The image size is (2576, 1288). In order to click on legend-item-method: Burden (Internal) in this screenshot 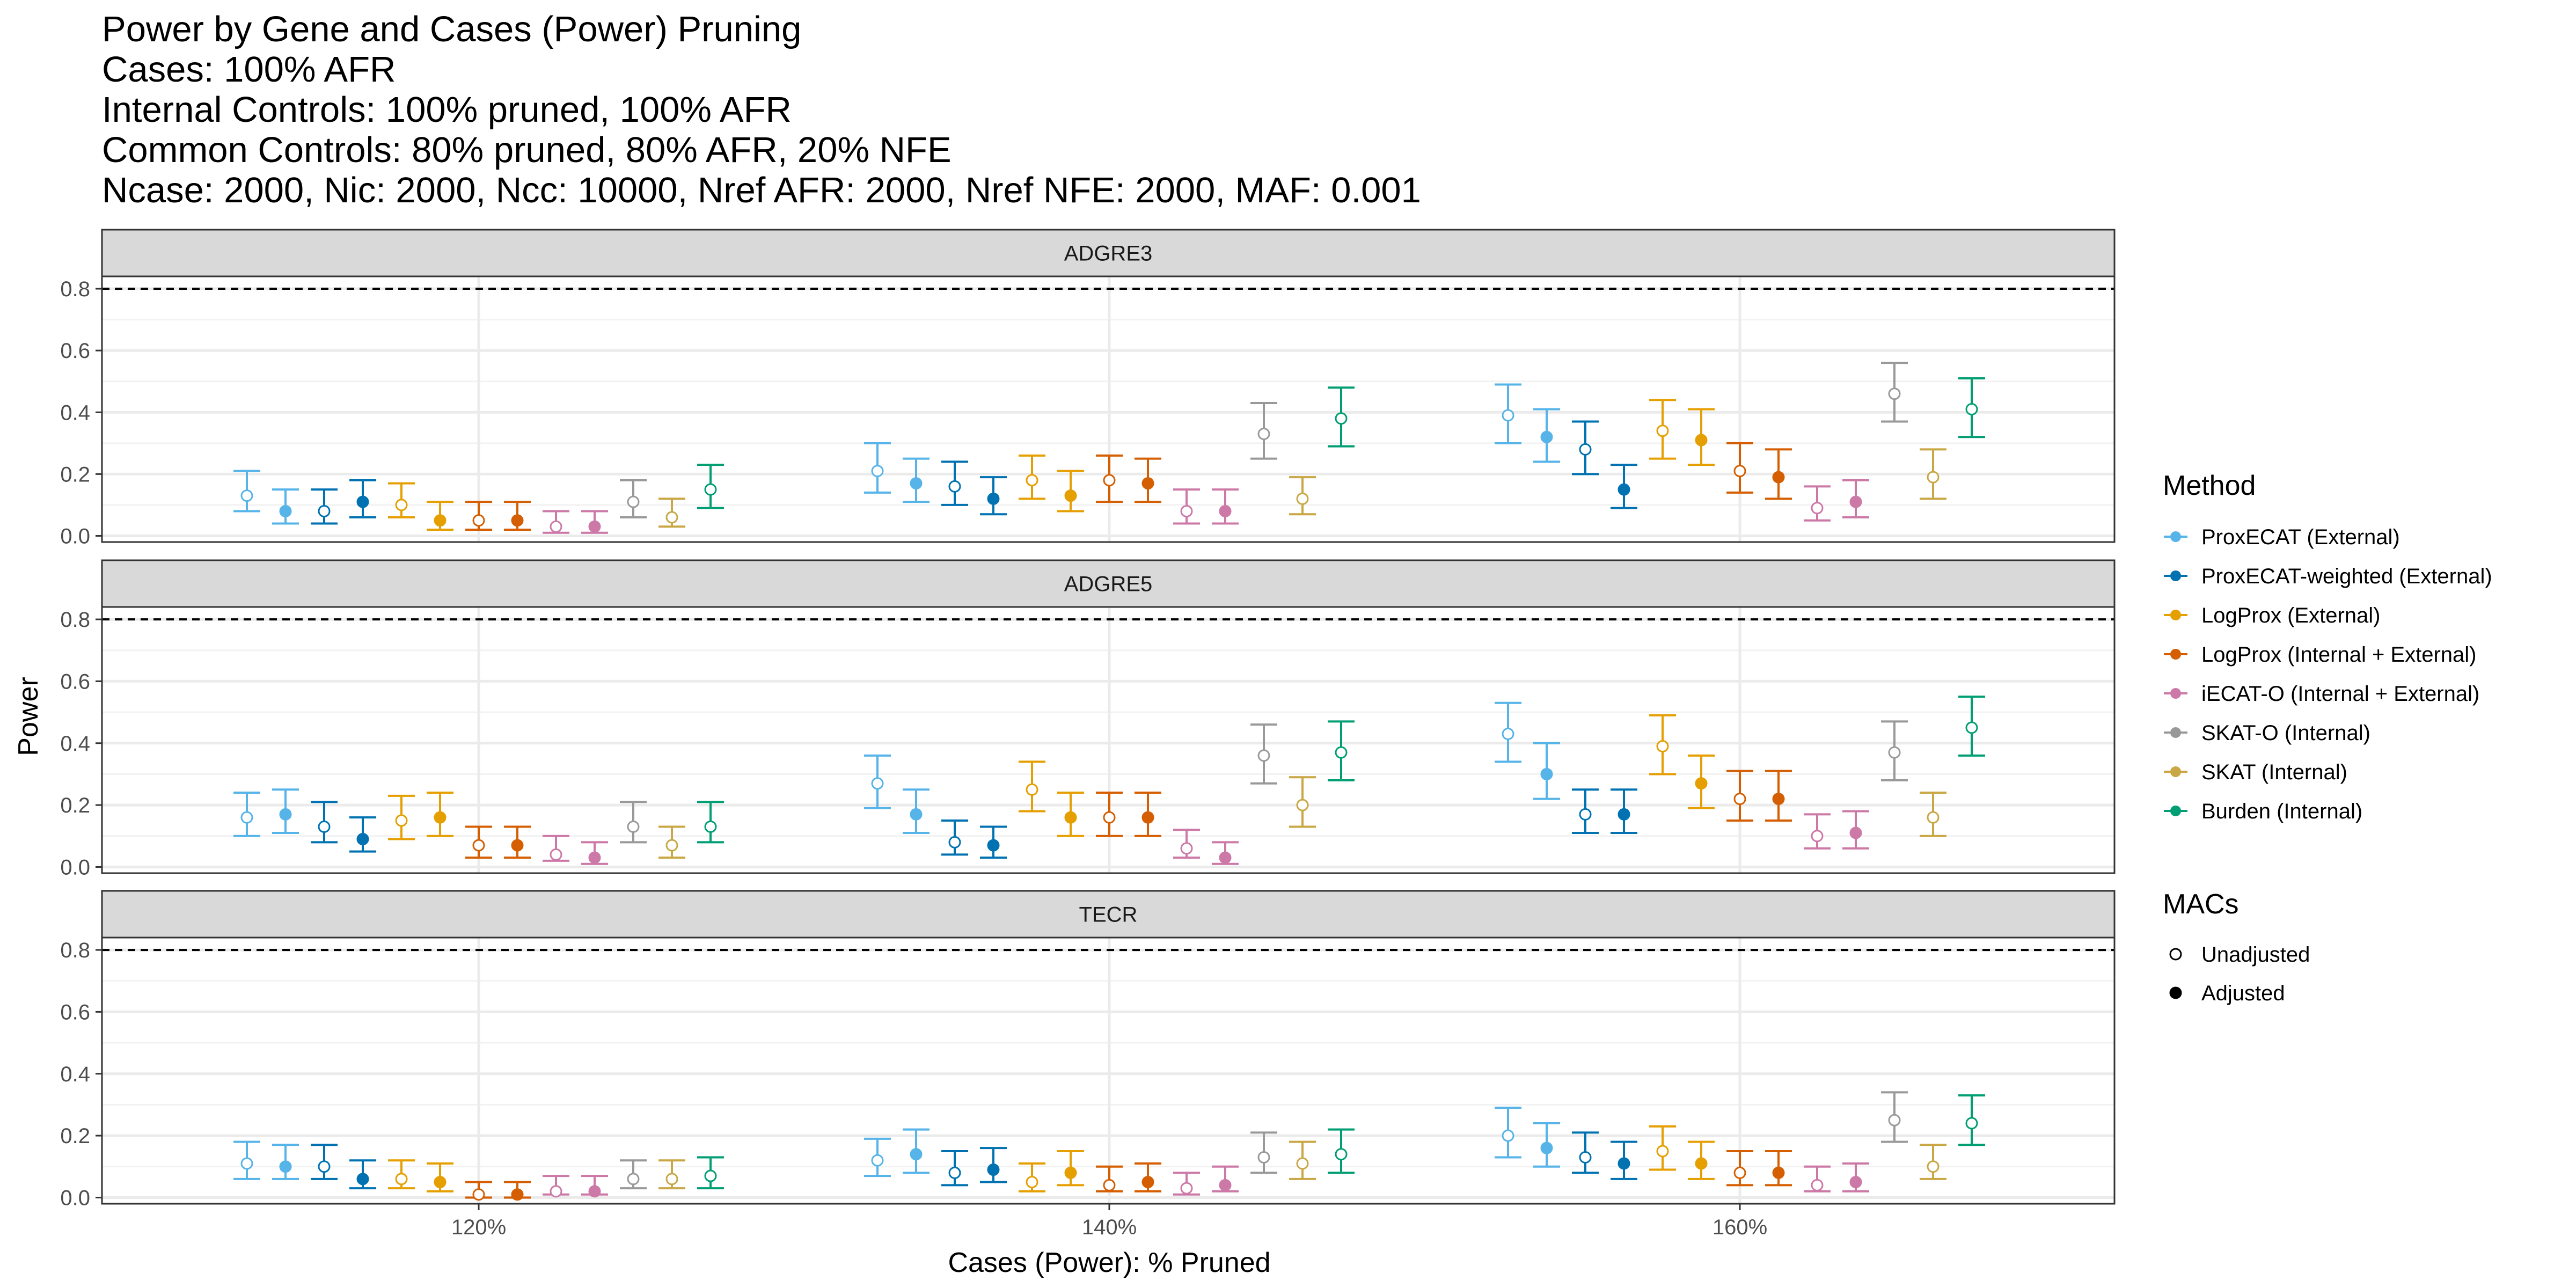, I will do `click(2263, 811)`.